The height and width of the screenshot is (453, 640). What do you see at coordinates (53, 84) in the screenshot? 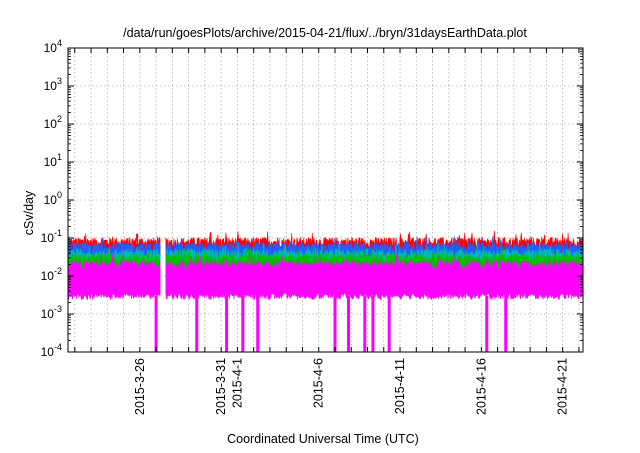
I see `y-tick-label: 10³` at bounding box center [53, 84].